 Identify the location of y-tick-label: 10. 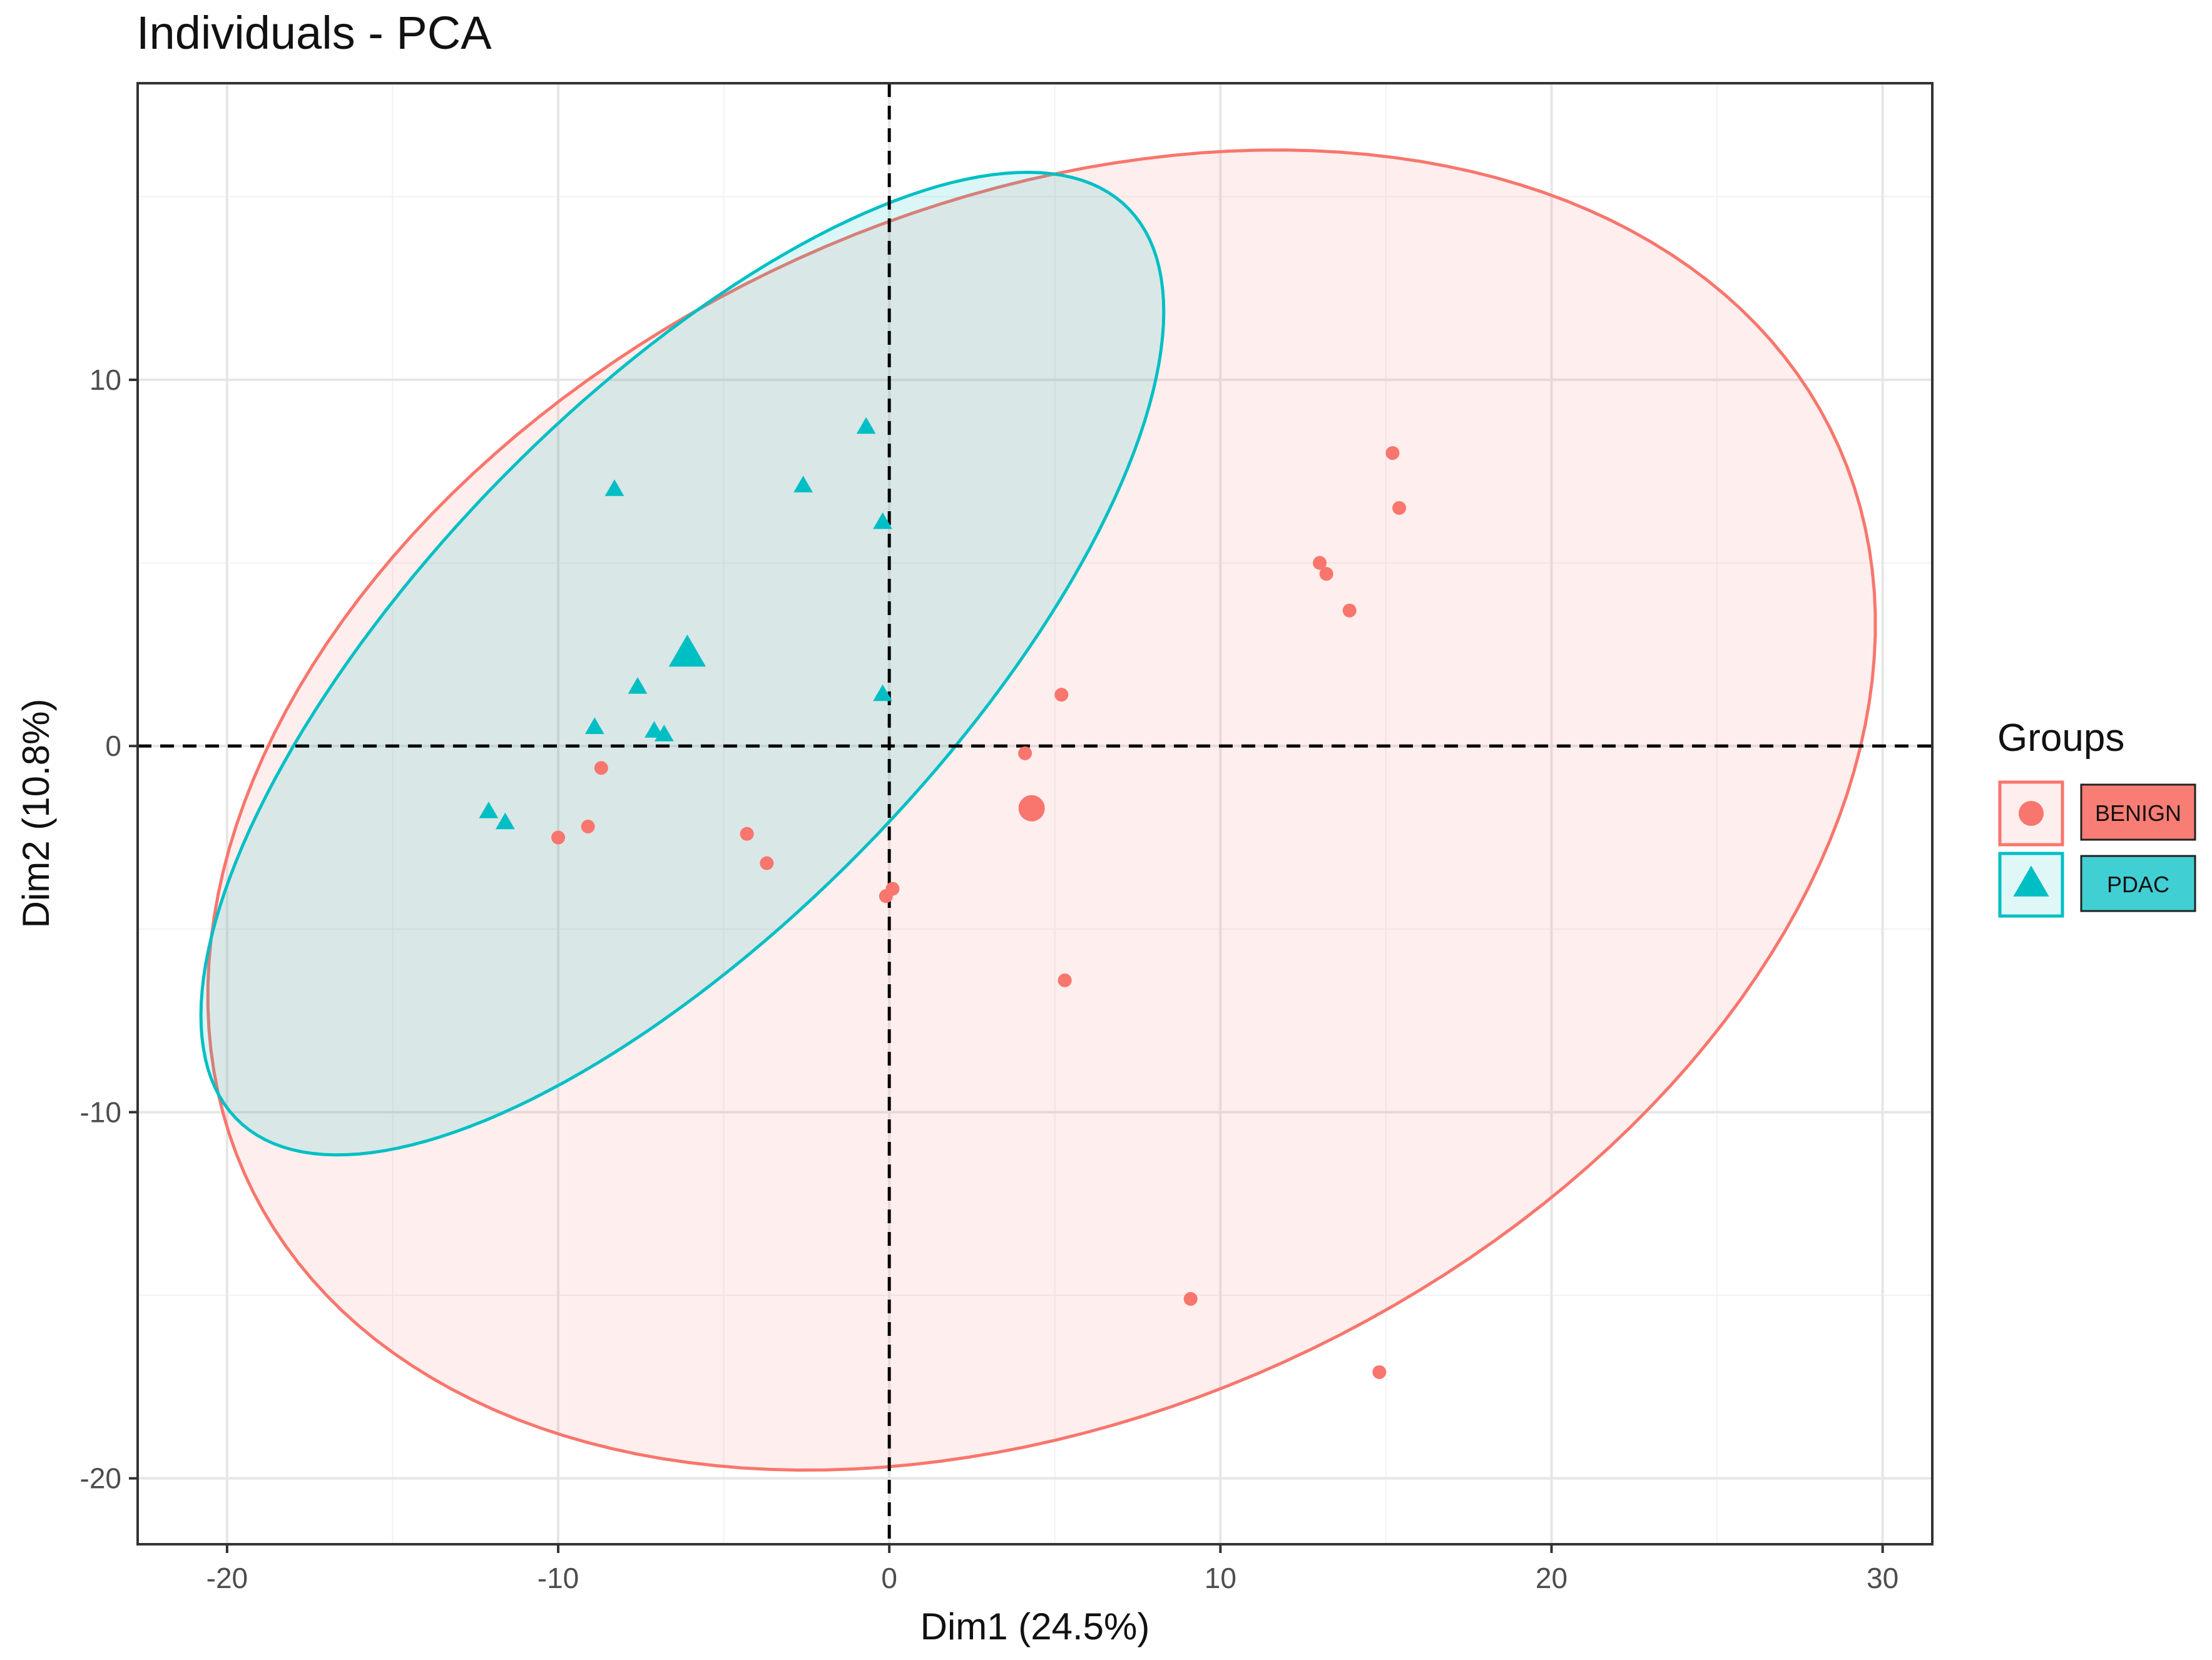
(105, 380).